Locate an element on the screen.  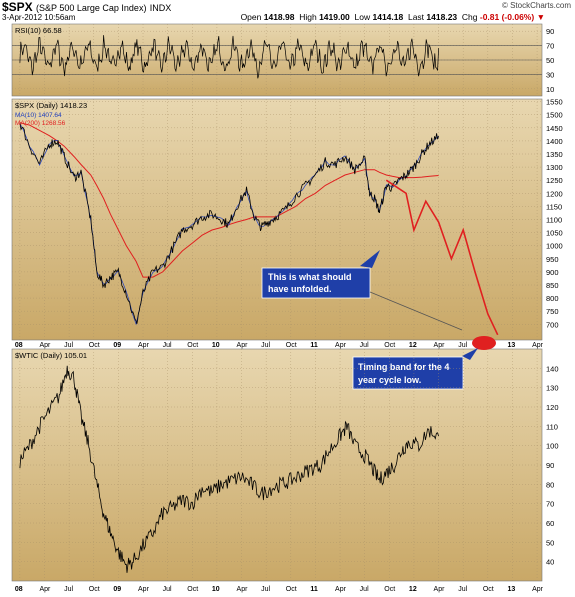
spx-ytick-label-0: 700 is located at coordinates (552, 324).